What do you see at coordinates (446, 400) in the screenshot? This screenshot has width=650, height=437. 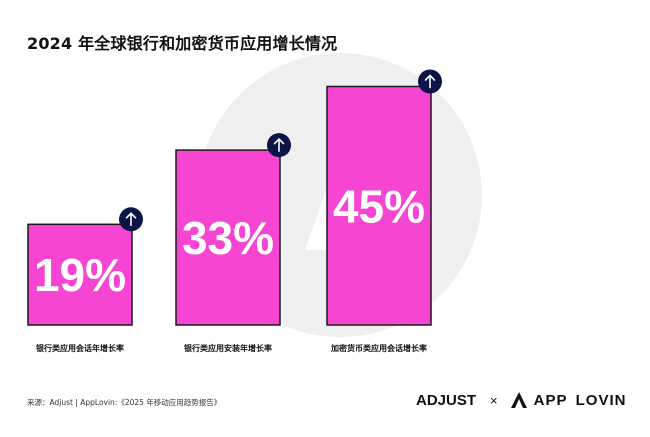 I see `adjust-logo: ADJUST` at bounding box center [446, 400].